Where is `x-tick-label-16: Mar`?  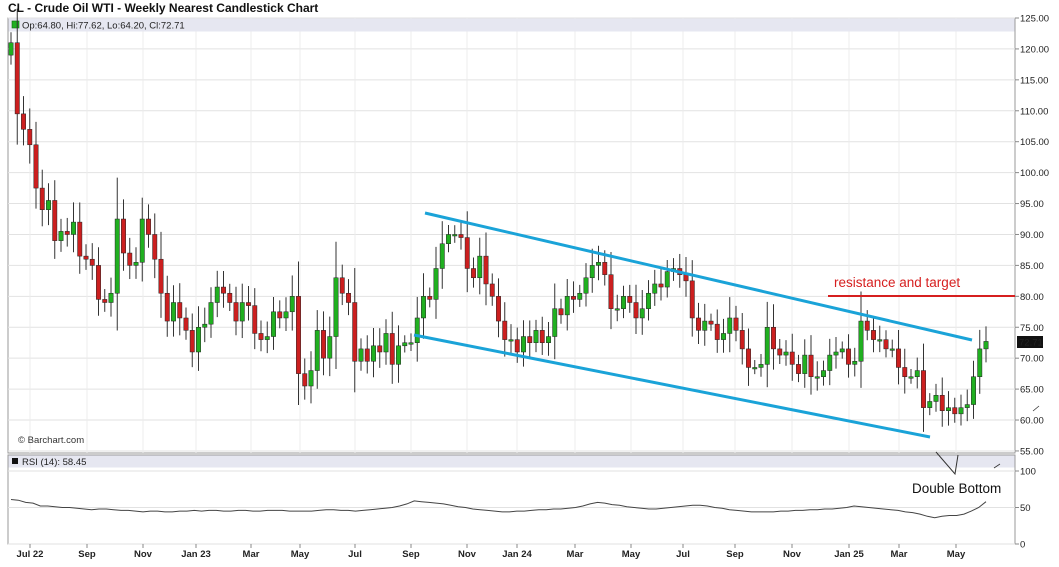 x-tick-label-16: Mar is located at coordinates (899, 554).